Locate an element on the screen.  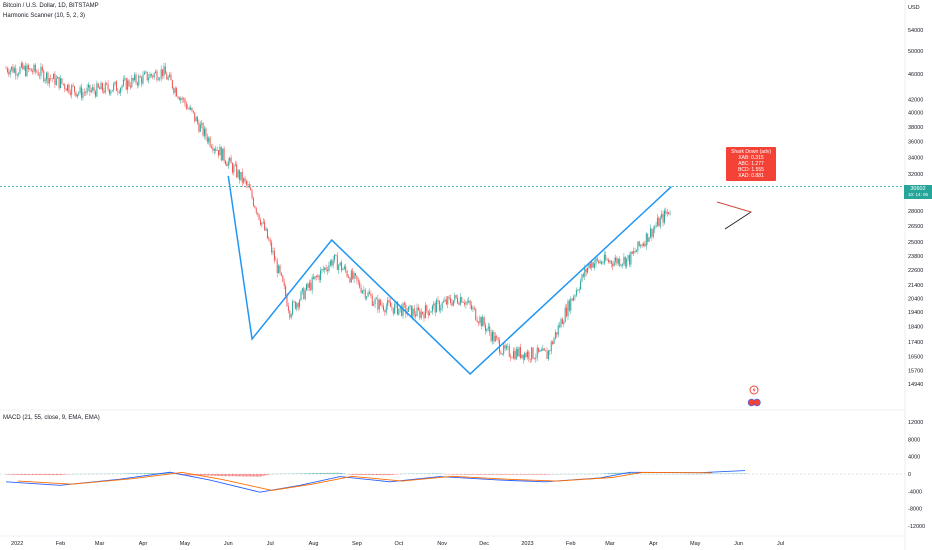
macd-tick: 4000 is located at coordinates (914, 458).